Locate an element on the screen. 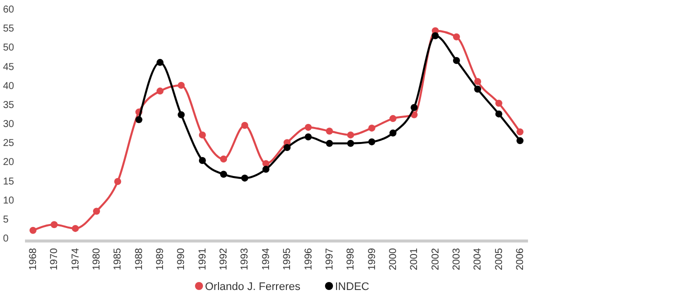 This screenshot has height=295, width=678. y-tick-label: 30 is located at coordinates (9, 124).